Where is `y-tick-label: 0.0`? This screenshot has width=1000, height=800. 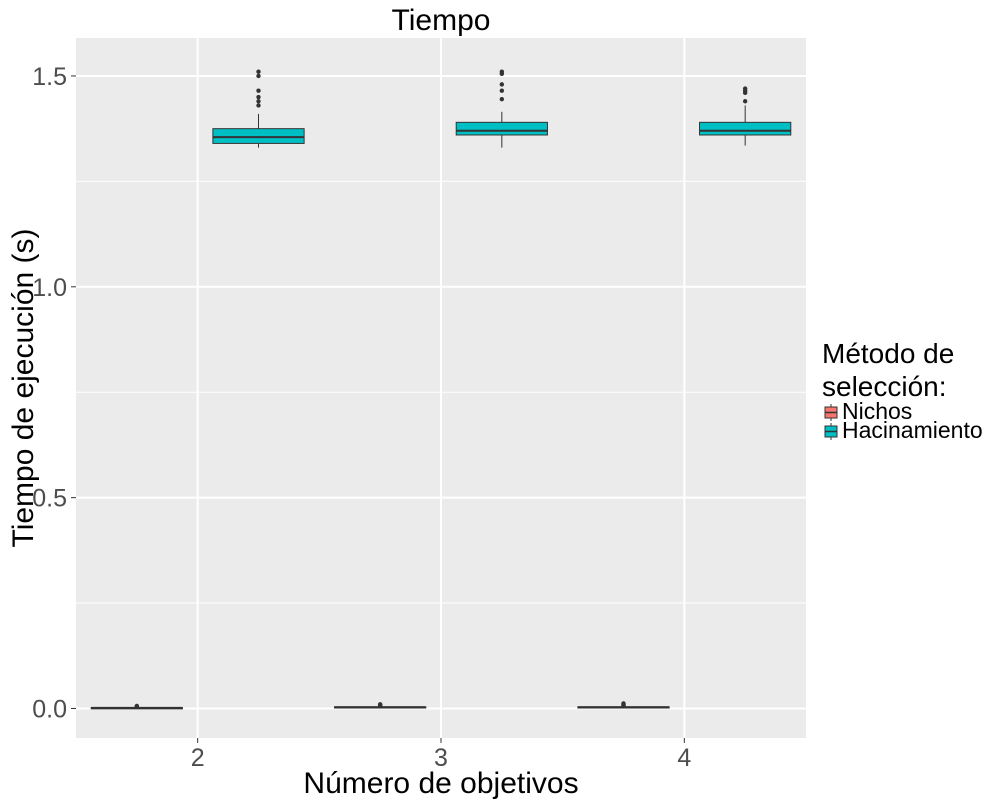
y-tick-label: 0.0 is located at coordinates (49, 709).